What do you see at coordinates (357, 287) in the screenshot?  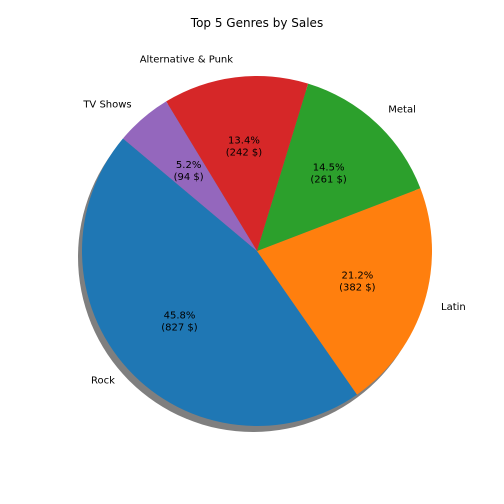 I see `slice-value-label: (382 $)` at bounding box center [357, 287].